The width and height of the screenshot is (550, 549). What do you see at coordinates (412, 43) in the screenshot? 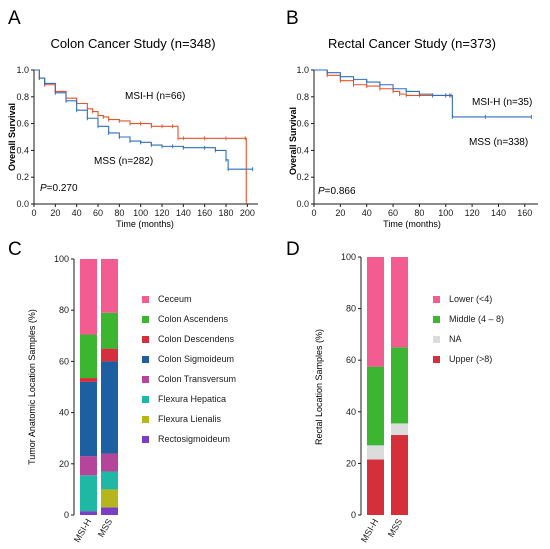
I see `chart-b-title: Rectal Cancer Study (n=373)` at bounding box center [412, 43].